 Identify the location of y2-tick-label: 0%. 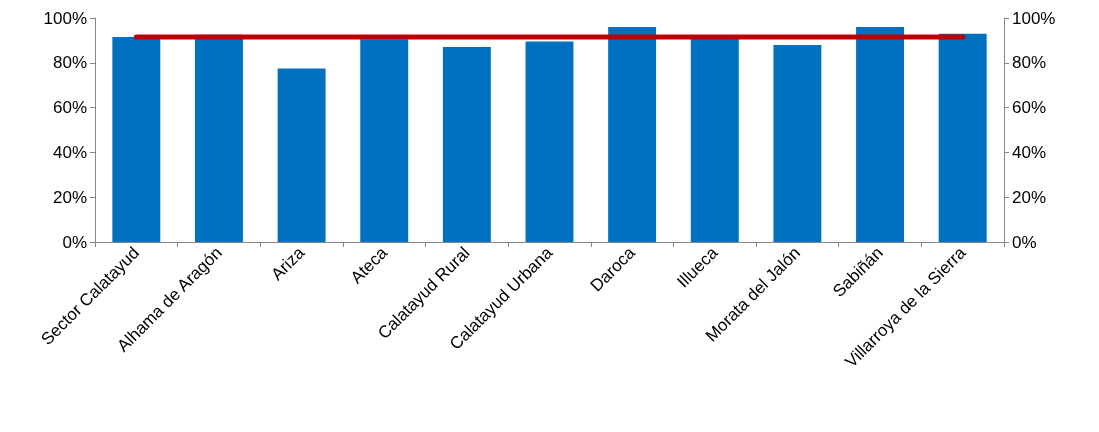
(1024, 242).